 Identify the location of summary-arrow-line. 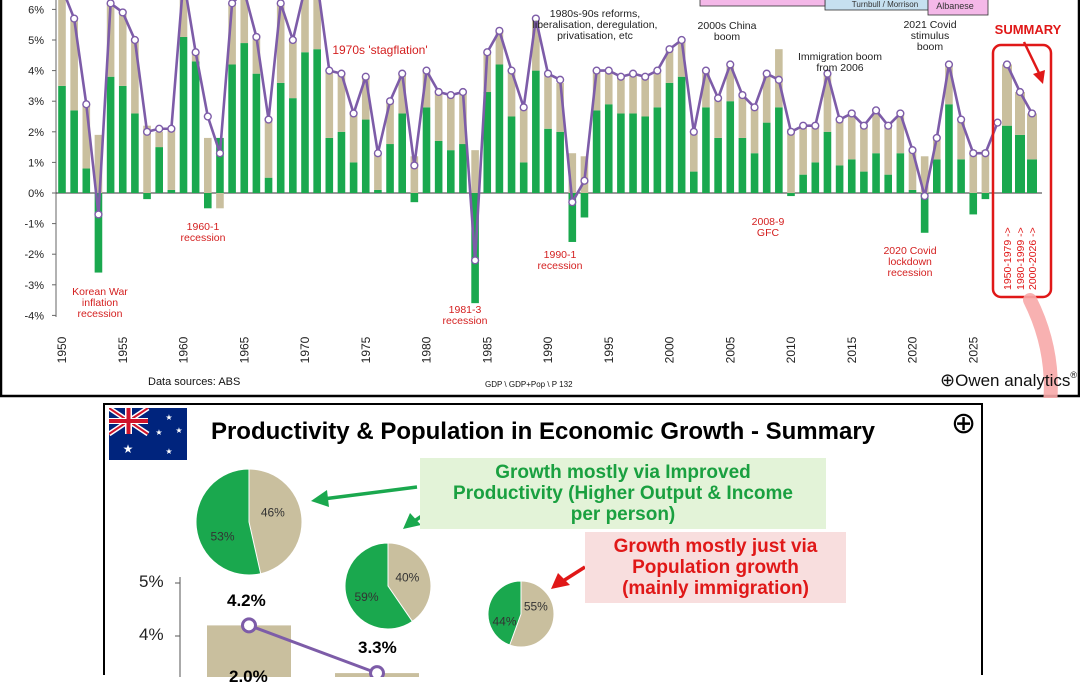
(1032, 58).